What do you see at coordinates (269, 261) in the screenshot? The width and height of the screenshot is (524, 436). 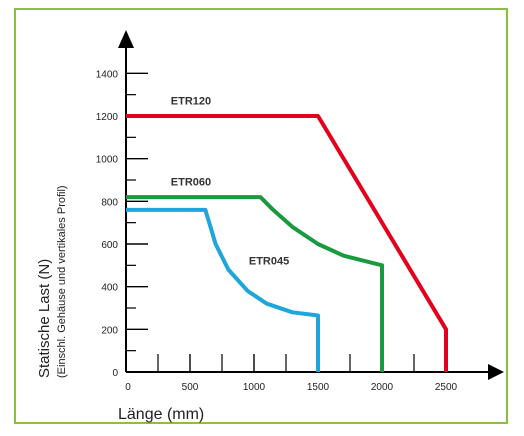 I see `series-label-etr045: ETR045` at bounding box center [269, 261].